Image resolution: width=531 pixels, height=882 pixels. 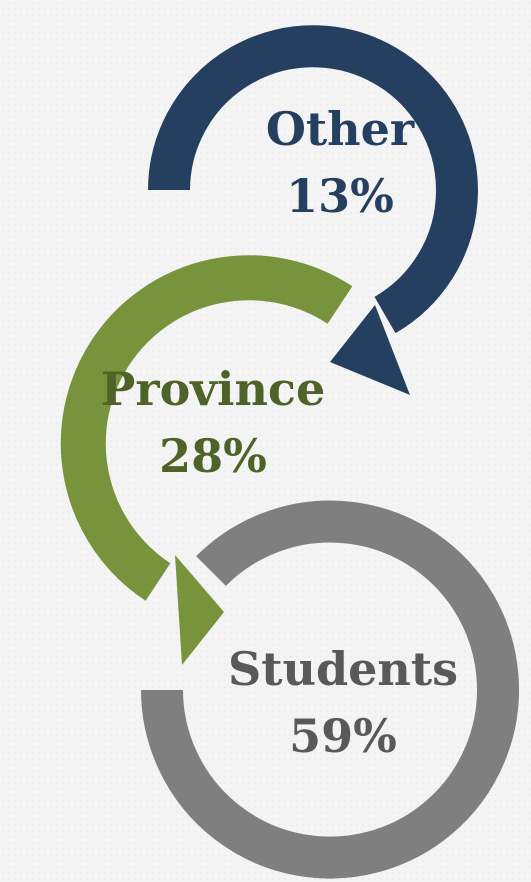 What do you see at coordinates (213, 389) in the screenshot?
I see `province-label: Province` at bounding box center [213, 389].